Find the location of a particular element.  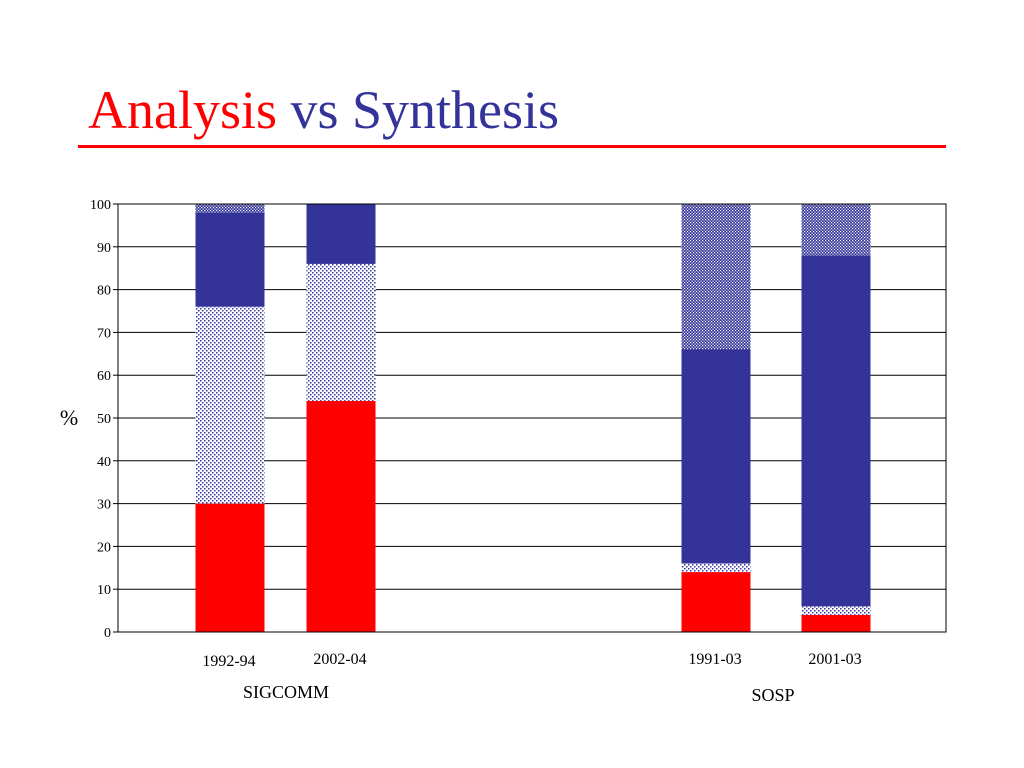

bar-segment-1992-94-s3 is located at coordinates (230, 208).